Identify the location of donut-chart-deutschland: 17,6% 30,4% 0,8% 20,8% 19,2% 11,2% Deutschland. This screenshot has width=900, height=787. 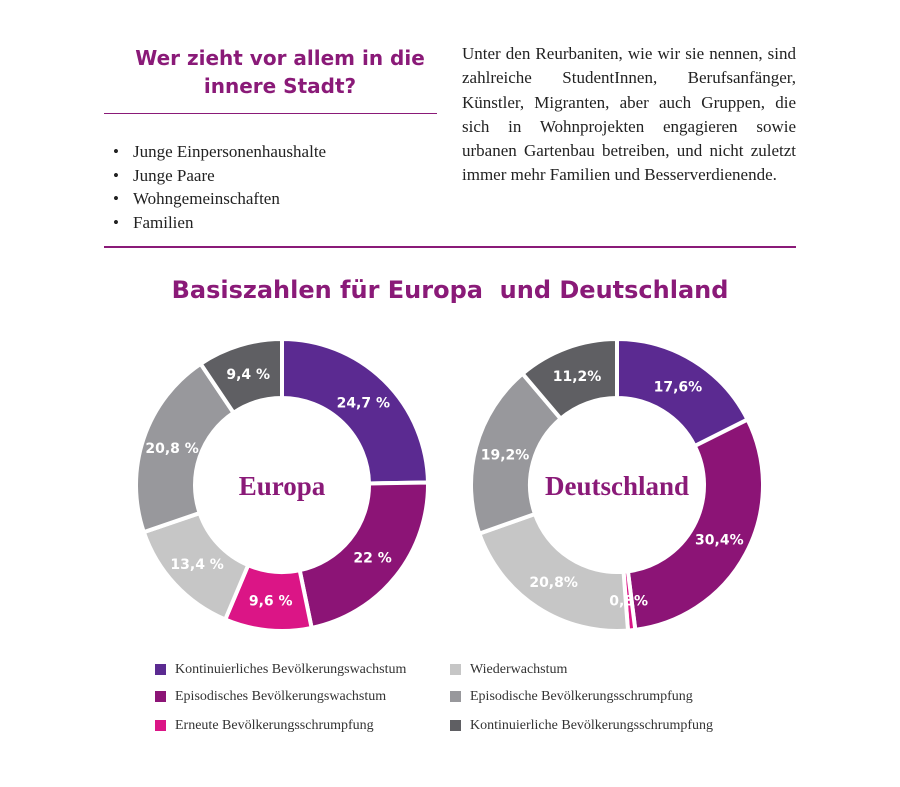
(617, 485).